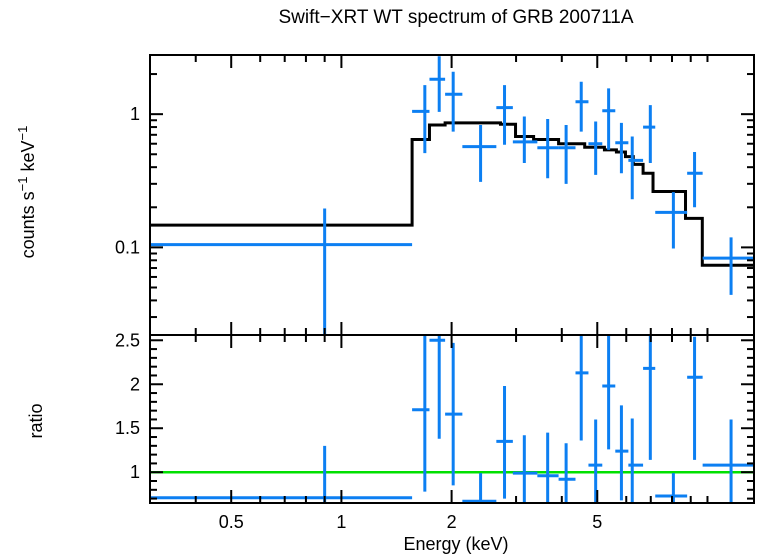 This screenshot has width=758, height=556. What do you see at coordinates (127, 428) in the screenshot?
I see `y-tick-label: 1.5` at bounding box center [127, 428].